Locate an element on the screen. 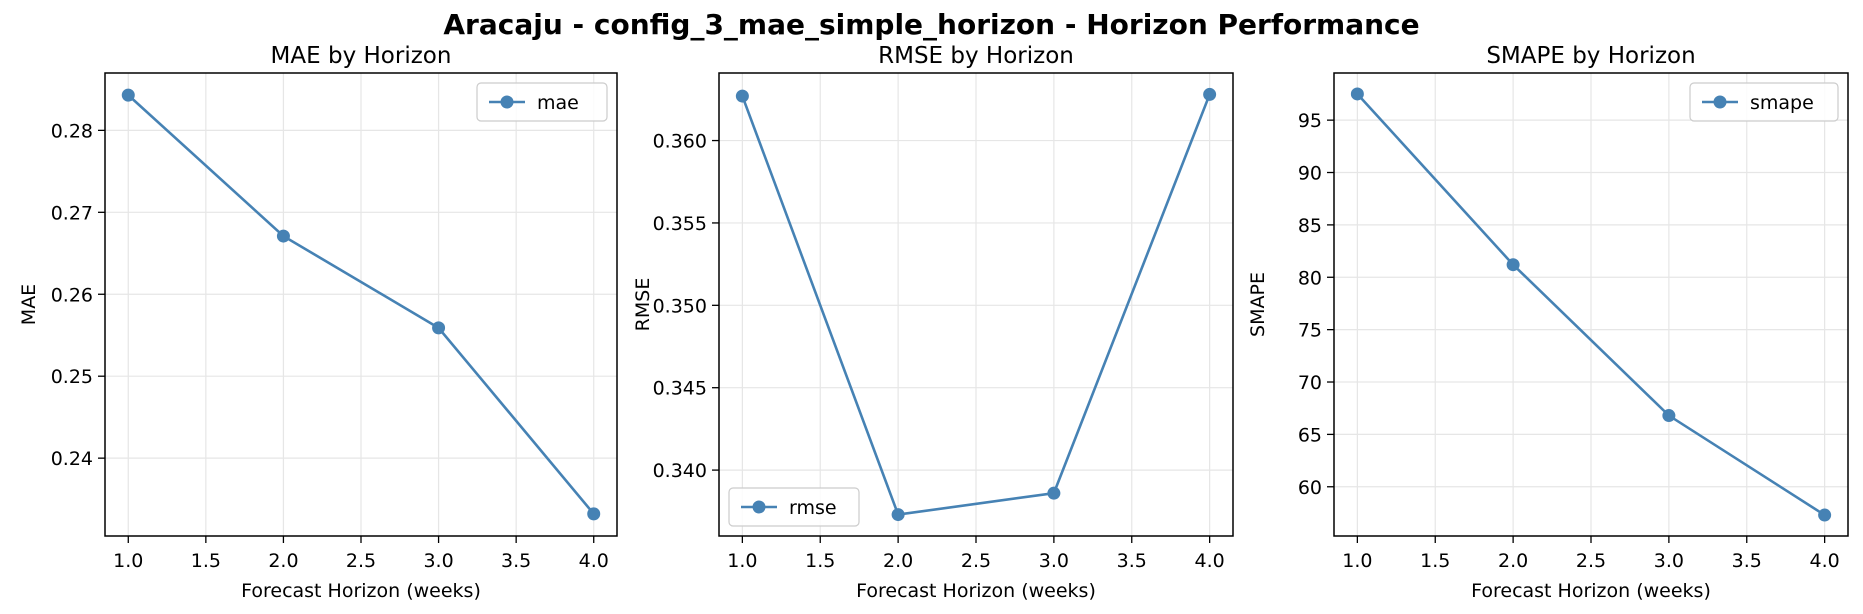 Image resolution: width=1863 pixels, height=614 pixels. subplot-title: RMSE by Horizon is located at coordinates (976, 56).